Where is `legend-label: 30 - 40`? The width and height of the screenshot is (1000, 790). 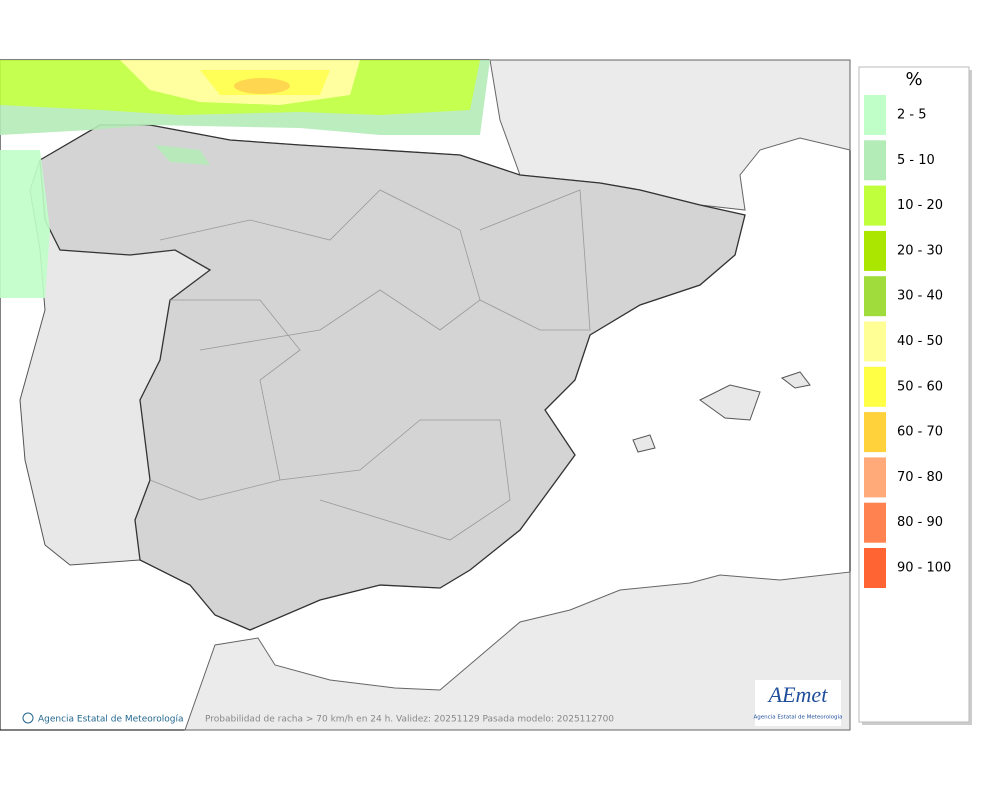 legend-label: 30 - 40 is located at coordinates (920, 296).